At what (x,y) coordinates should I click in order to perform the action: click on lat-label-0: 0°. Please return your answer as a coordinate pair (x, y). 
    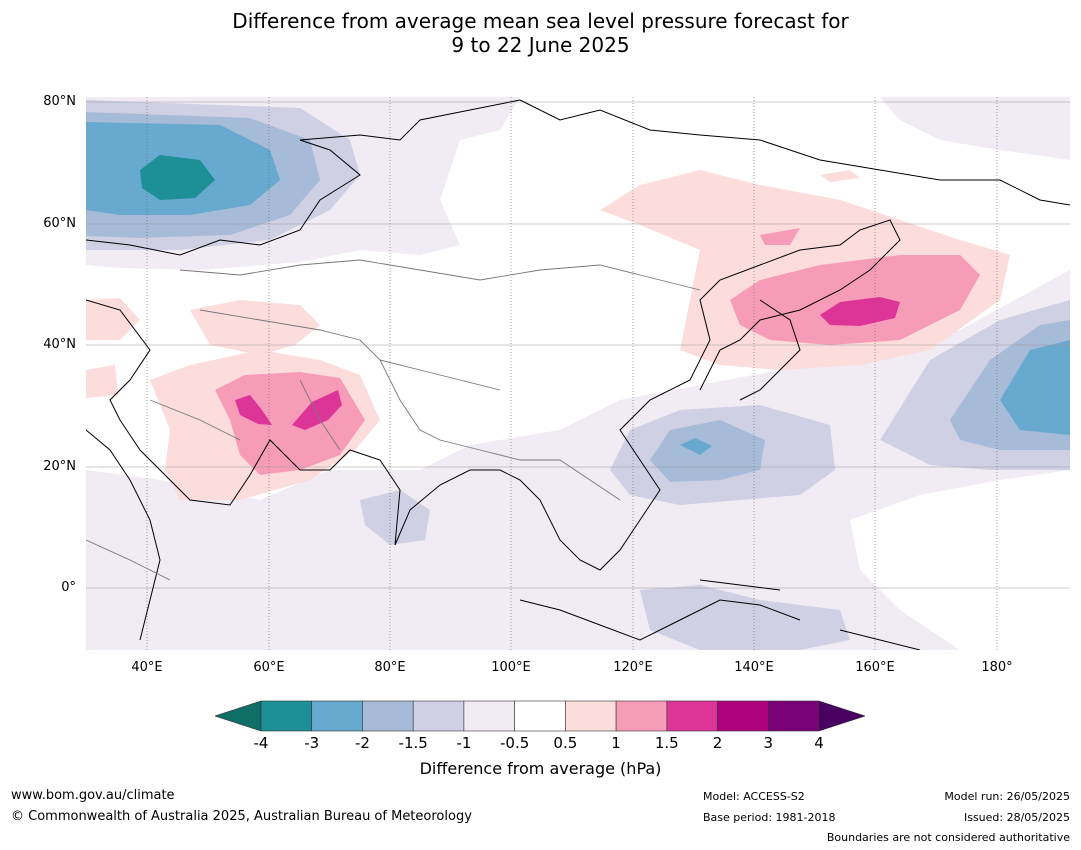
    Looking at the image, I should click on (68, 587).